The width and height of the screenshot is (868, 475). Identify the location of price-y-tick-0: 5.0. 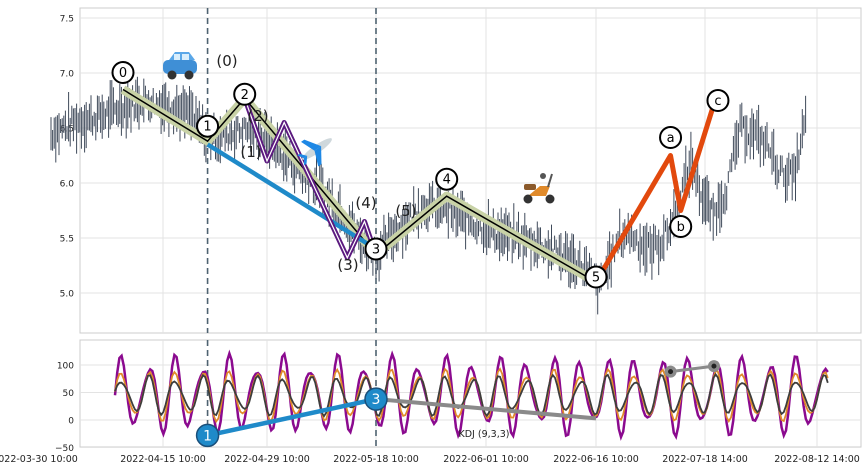
(67, 295).